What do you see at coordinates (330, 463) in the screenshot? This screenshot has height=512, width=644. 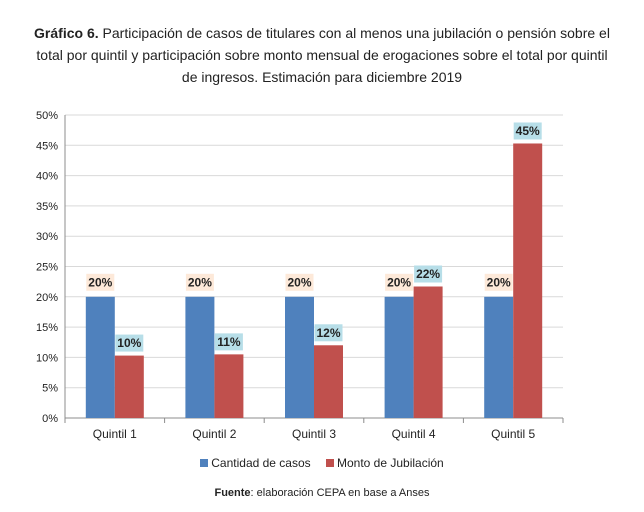 I see `legend-swatch-monto` at bounding box center [330, 463].